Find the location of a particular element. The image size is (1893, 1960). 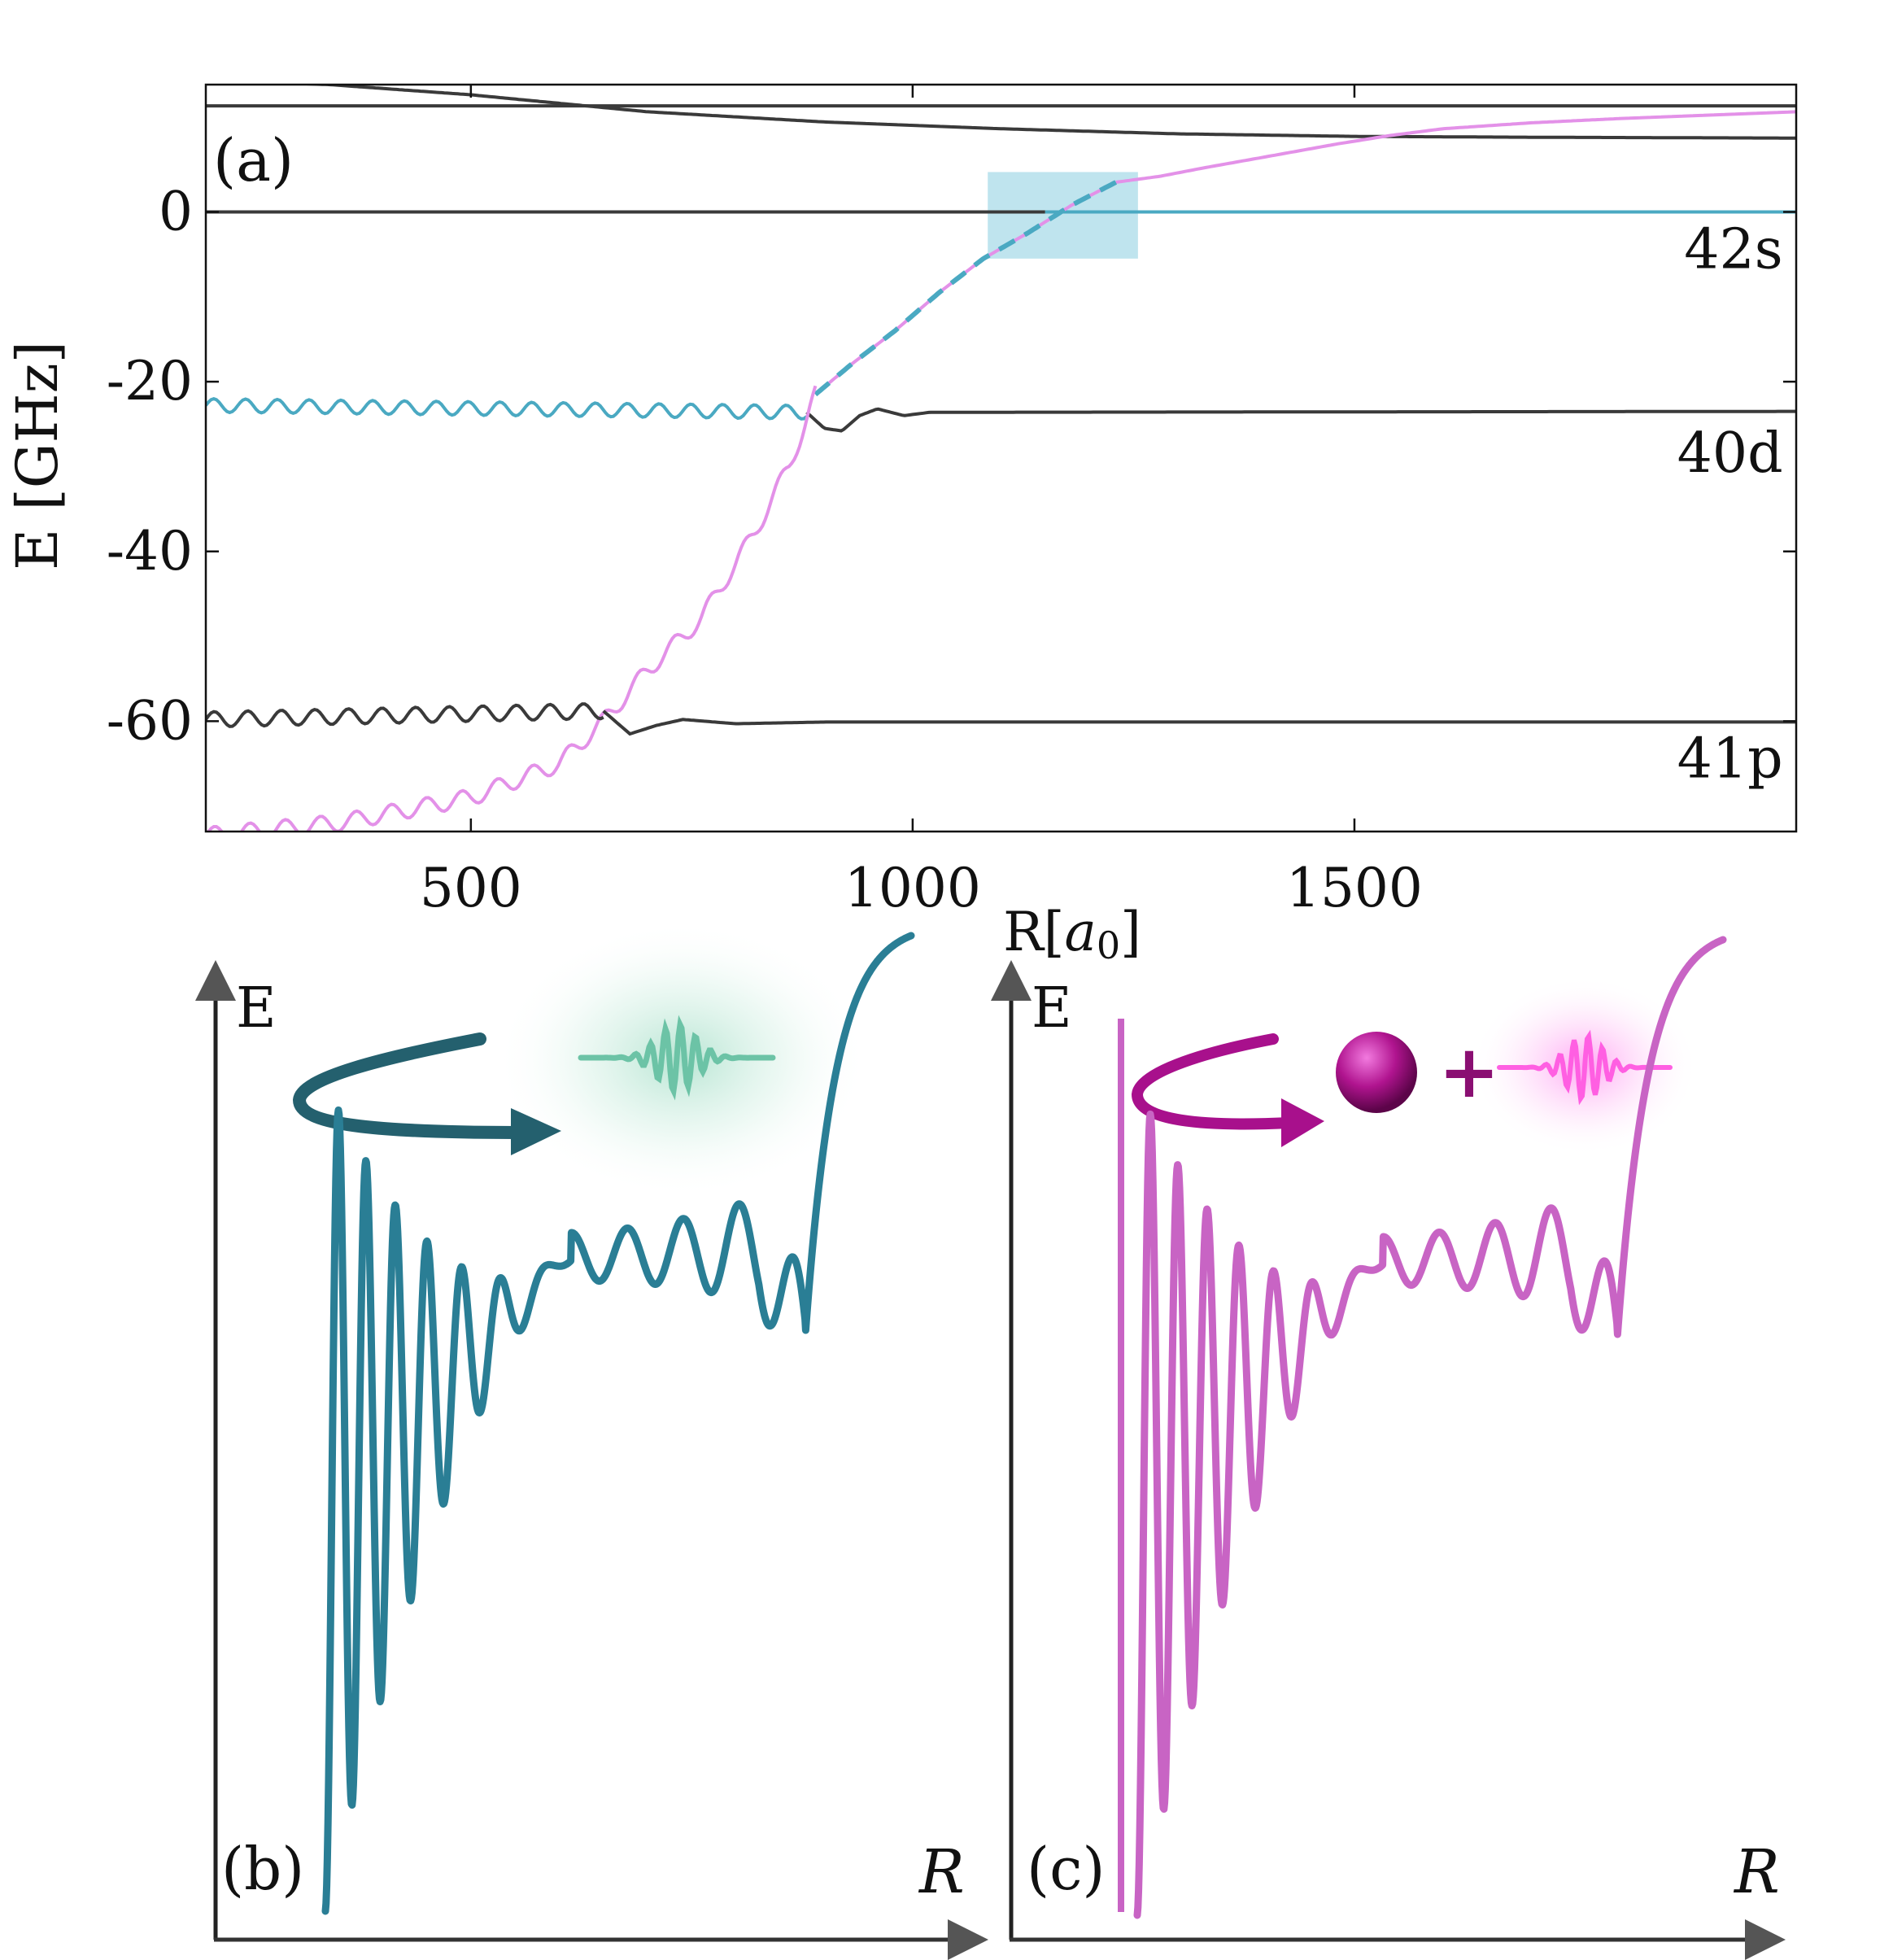

panel-c-e-label: E is located at coordinates (1052, 1008).